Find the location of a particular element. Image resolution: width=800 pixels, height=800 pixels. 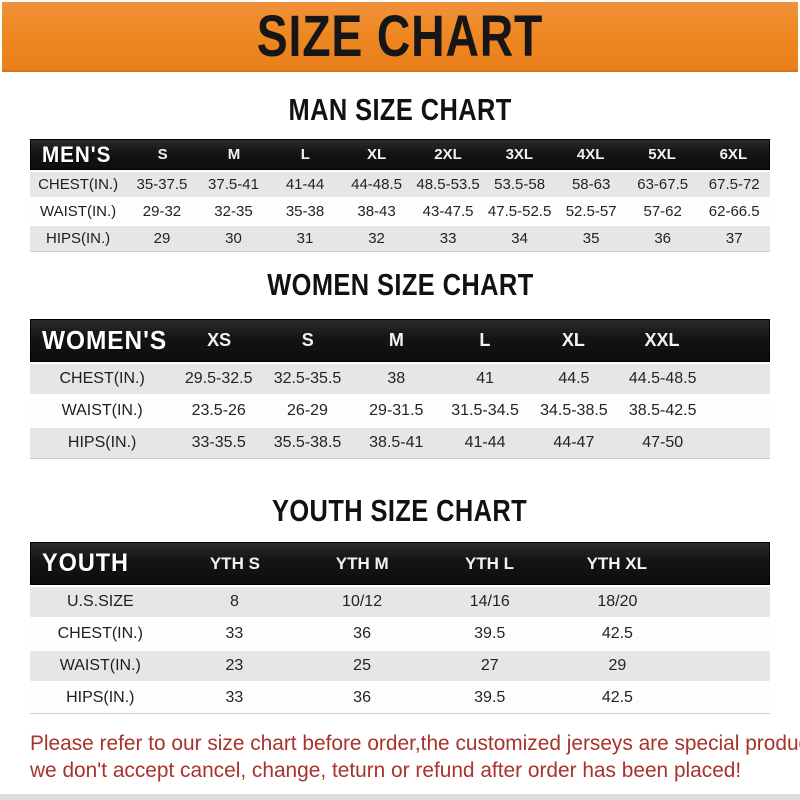

page-title: SIZE CHART is located at coordinates (400, 36).